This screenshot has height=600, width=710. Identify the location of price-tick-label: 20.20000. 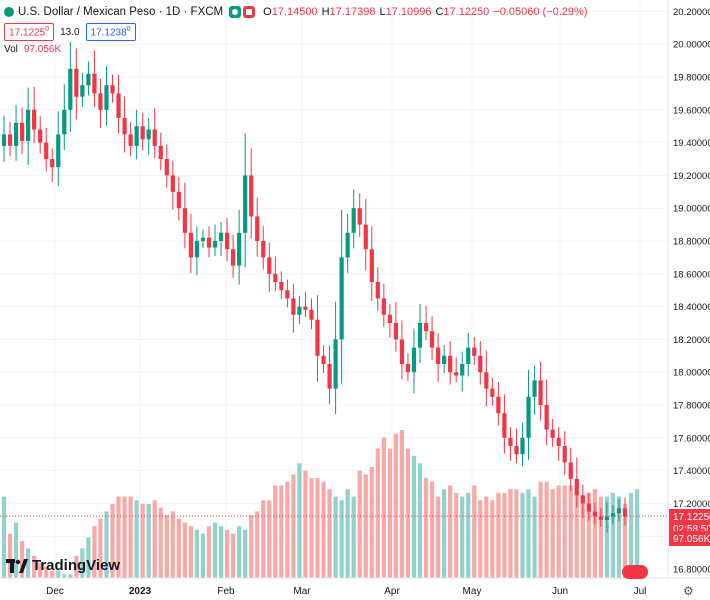
(691, 12).